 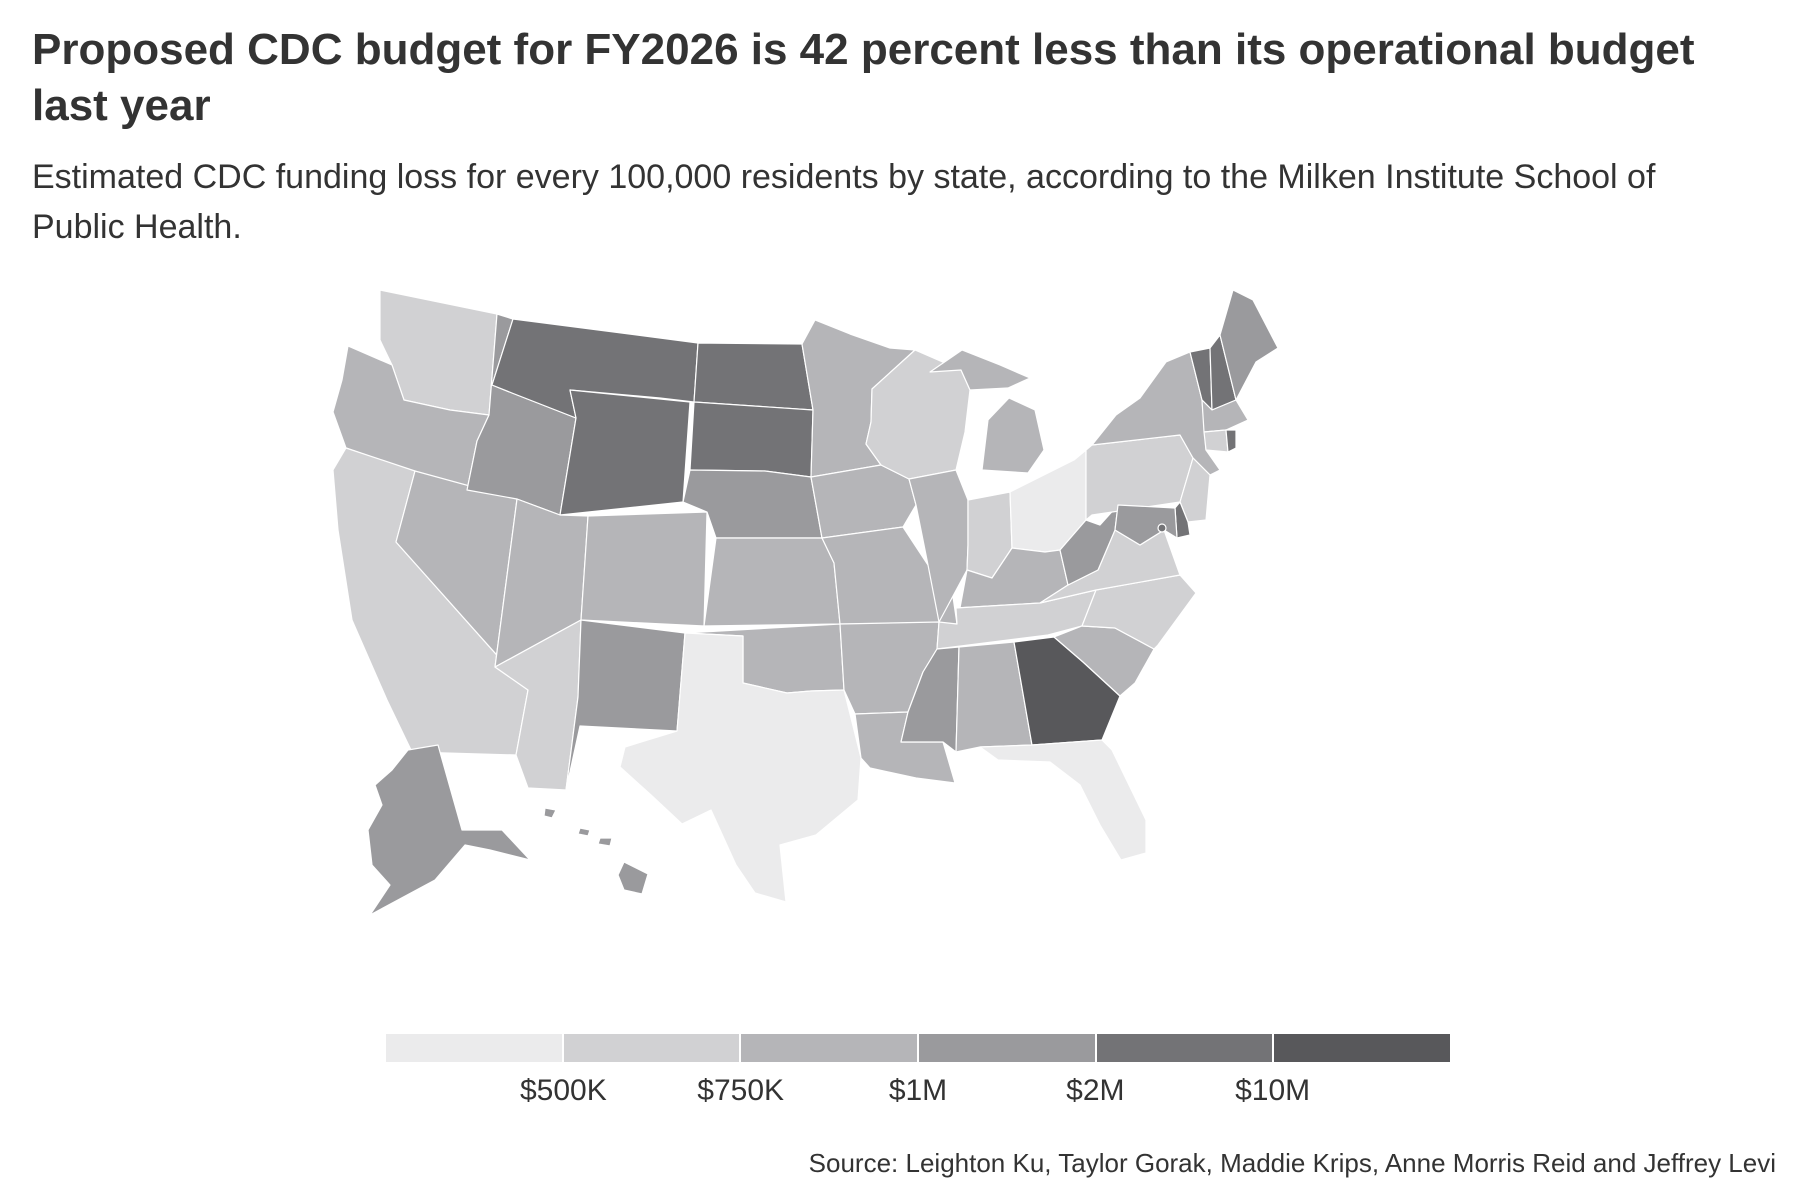 What do you see at coordinates (741, 1090) in the screenshot?
I see `legend-label-2: $750K` at bounding box center [741, 1090].